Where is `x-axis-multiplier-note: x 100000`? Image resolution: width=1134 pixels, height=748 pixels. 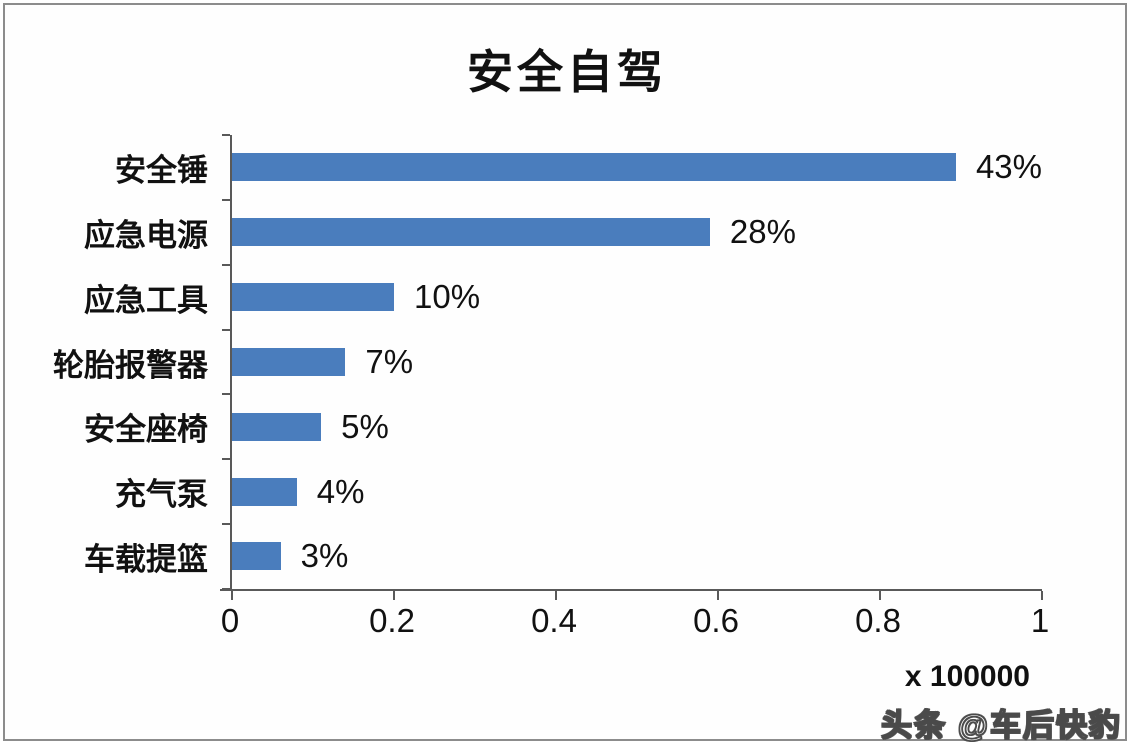 x-axis-multiplier-note: x 100000 is located at coordinates (967, 676).